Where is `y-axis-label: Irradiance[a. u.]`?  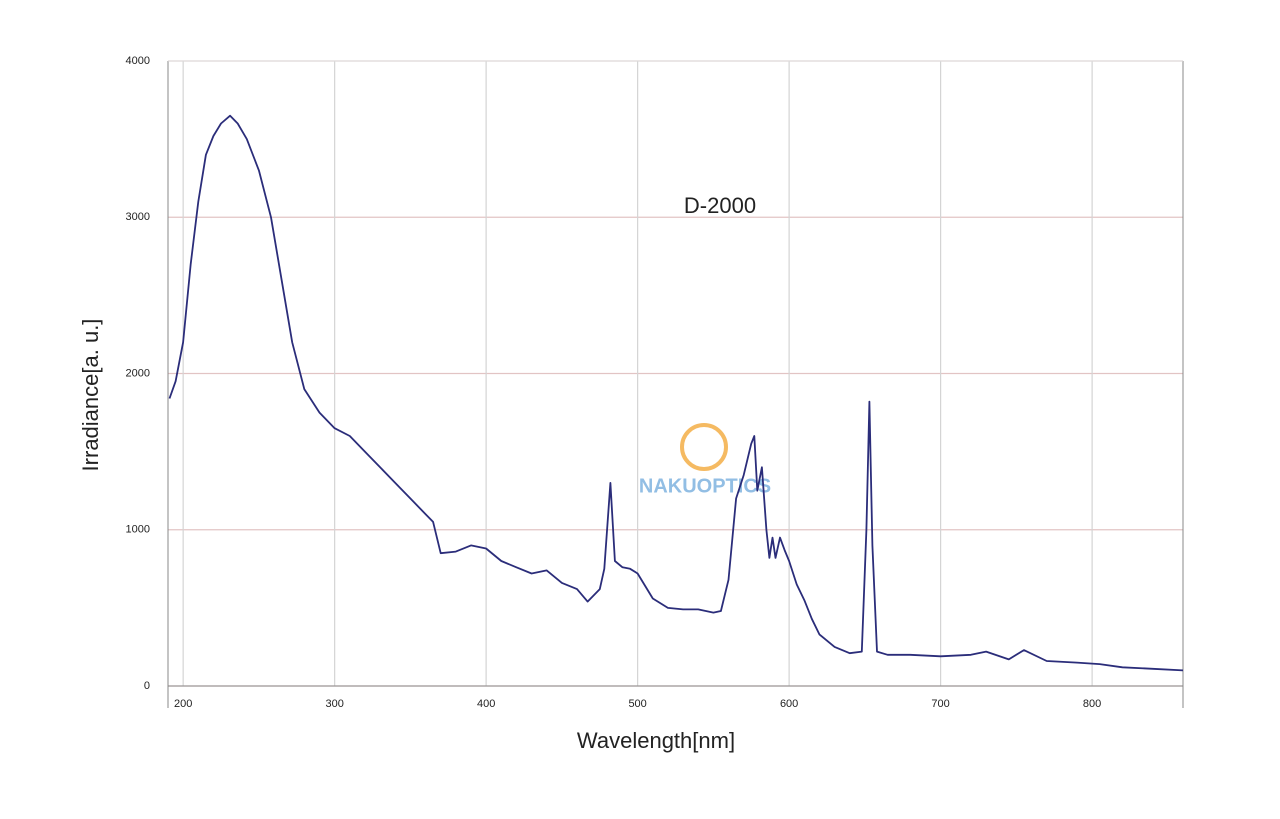
y-axis-label: Irradiance[a. u.] is located at coordinates (90, 395).